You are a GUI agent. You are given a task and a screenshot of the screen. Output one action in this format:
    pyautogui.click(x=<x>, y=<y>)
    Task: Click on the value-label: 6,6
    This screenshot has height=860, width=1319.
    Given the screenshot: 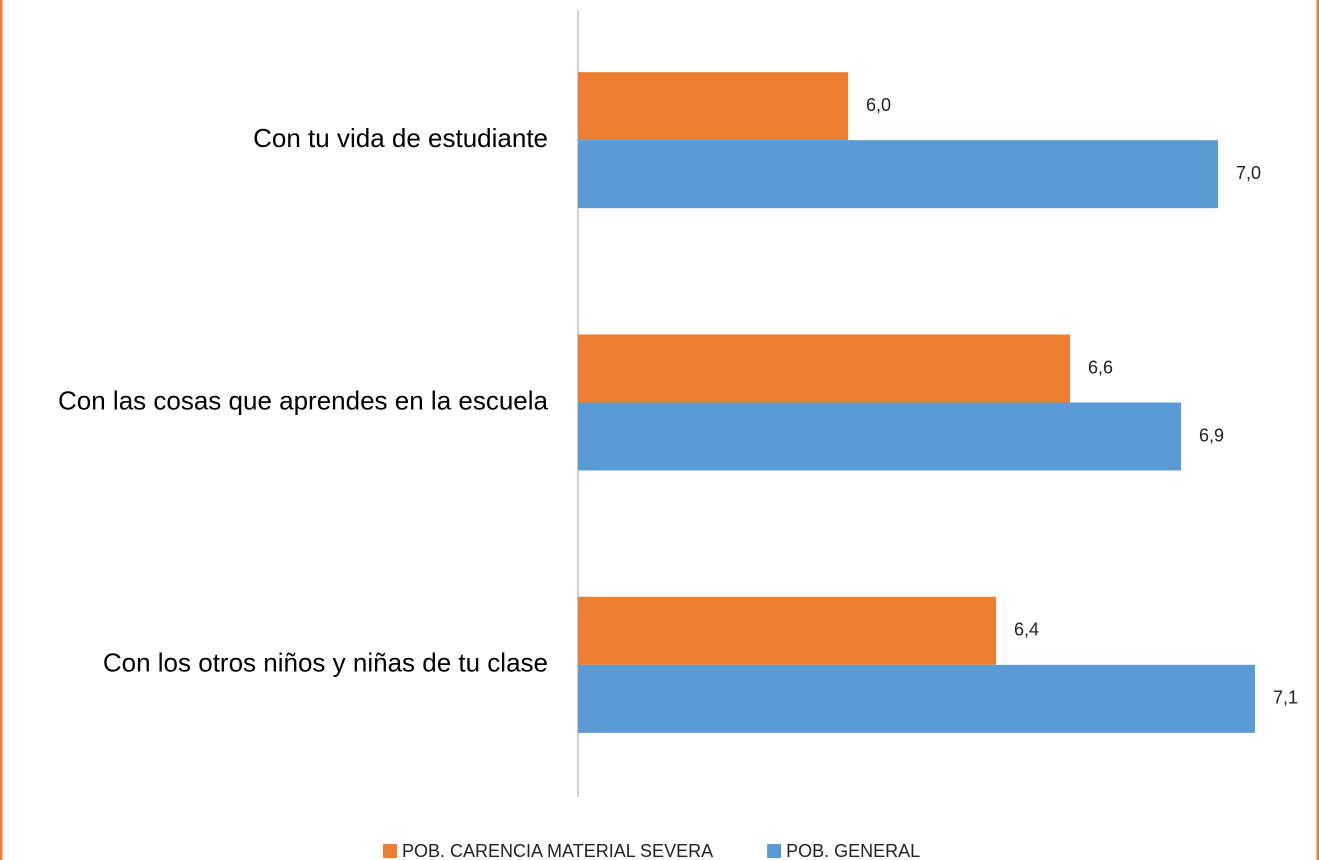 What is the action you would take?
    pyautogui.click(x=1100, y=367)
    